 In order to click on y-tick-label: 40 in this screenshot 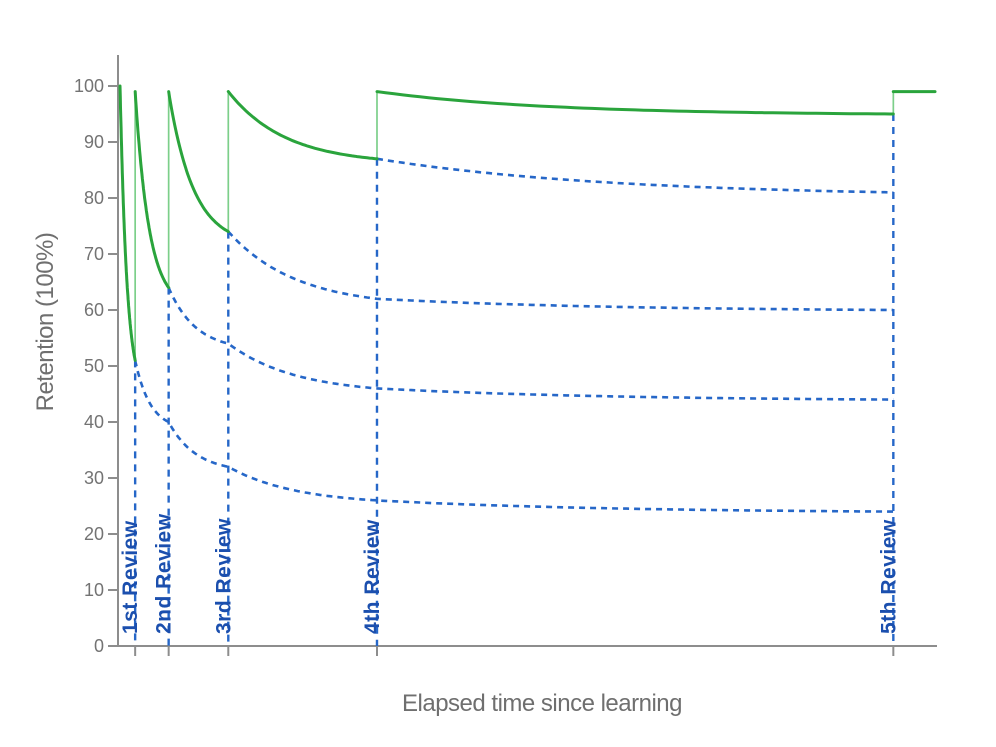, I will do `click(94, 422)`.